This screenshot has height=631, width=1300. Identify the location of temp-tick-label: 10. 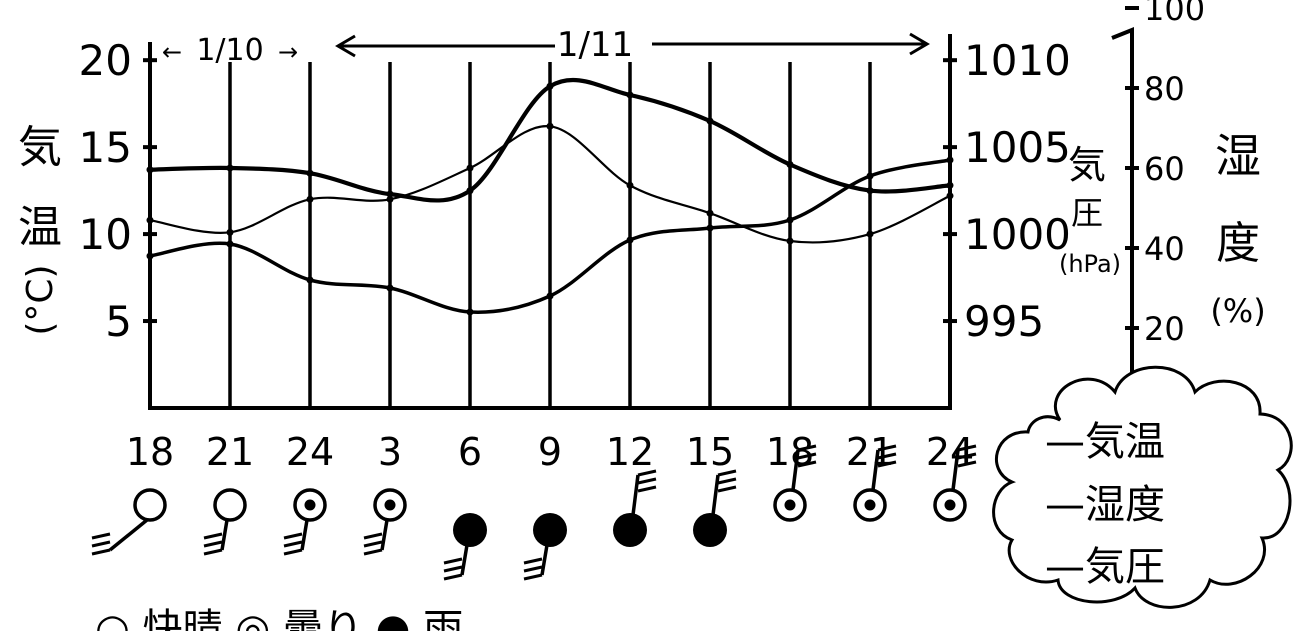
(105, 234).